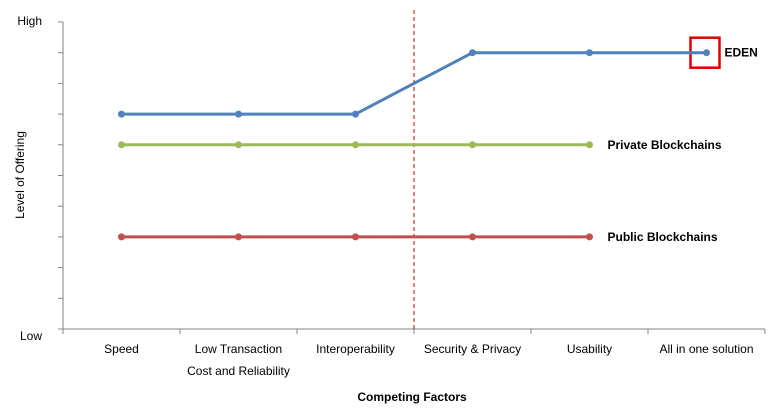 This screenshot has height=417, width=780. Describe the element at coordinates (589, 349) in the screenshot. I see `x-tick-label: Usability` at that location.